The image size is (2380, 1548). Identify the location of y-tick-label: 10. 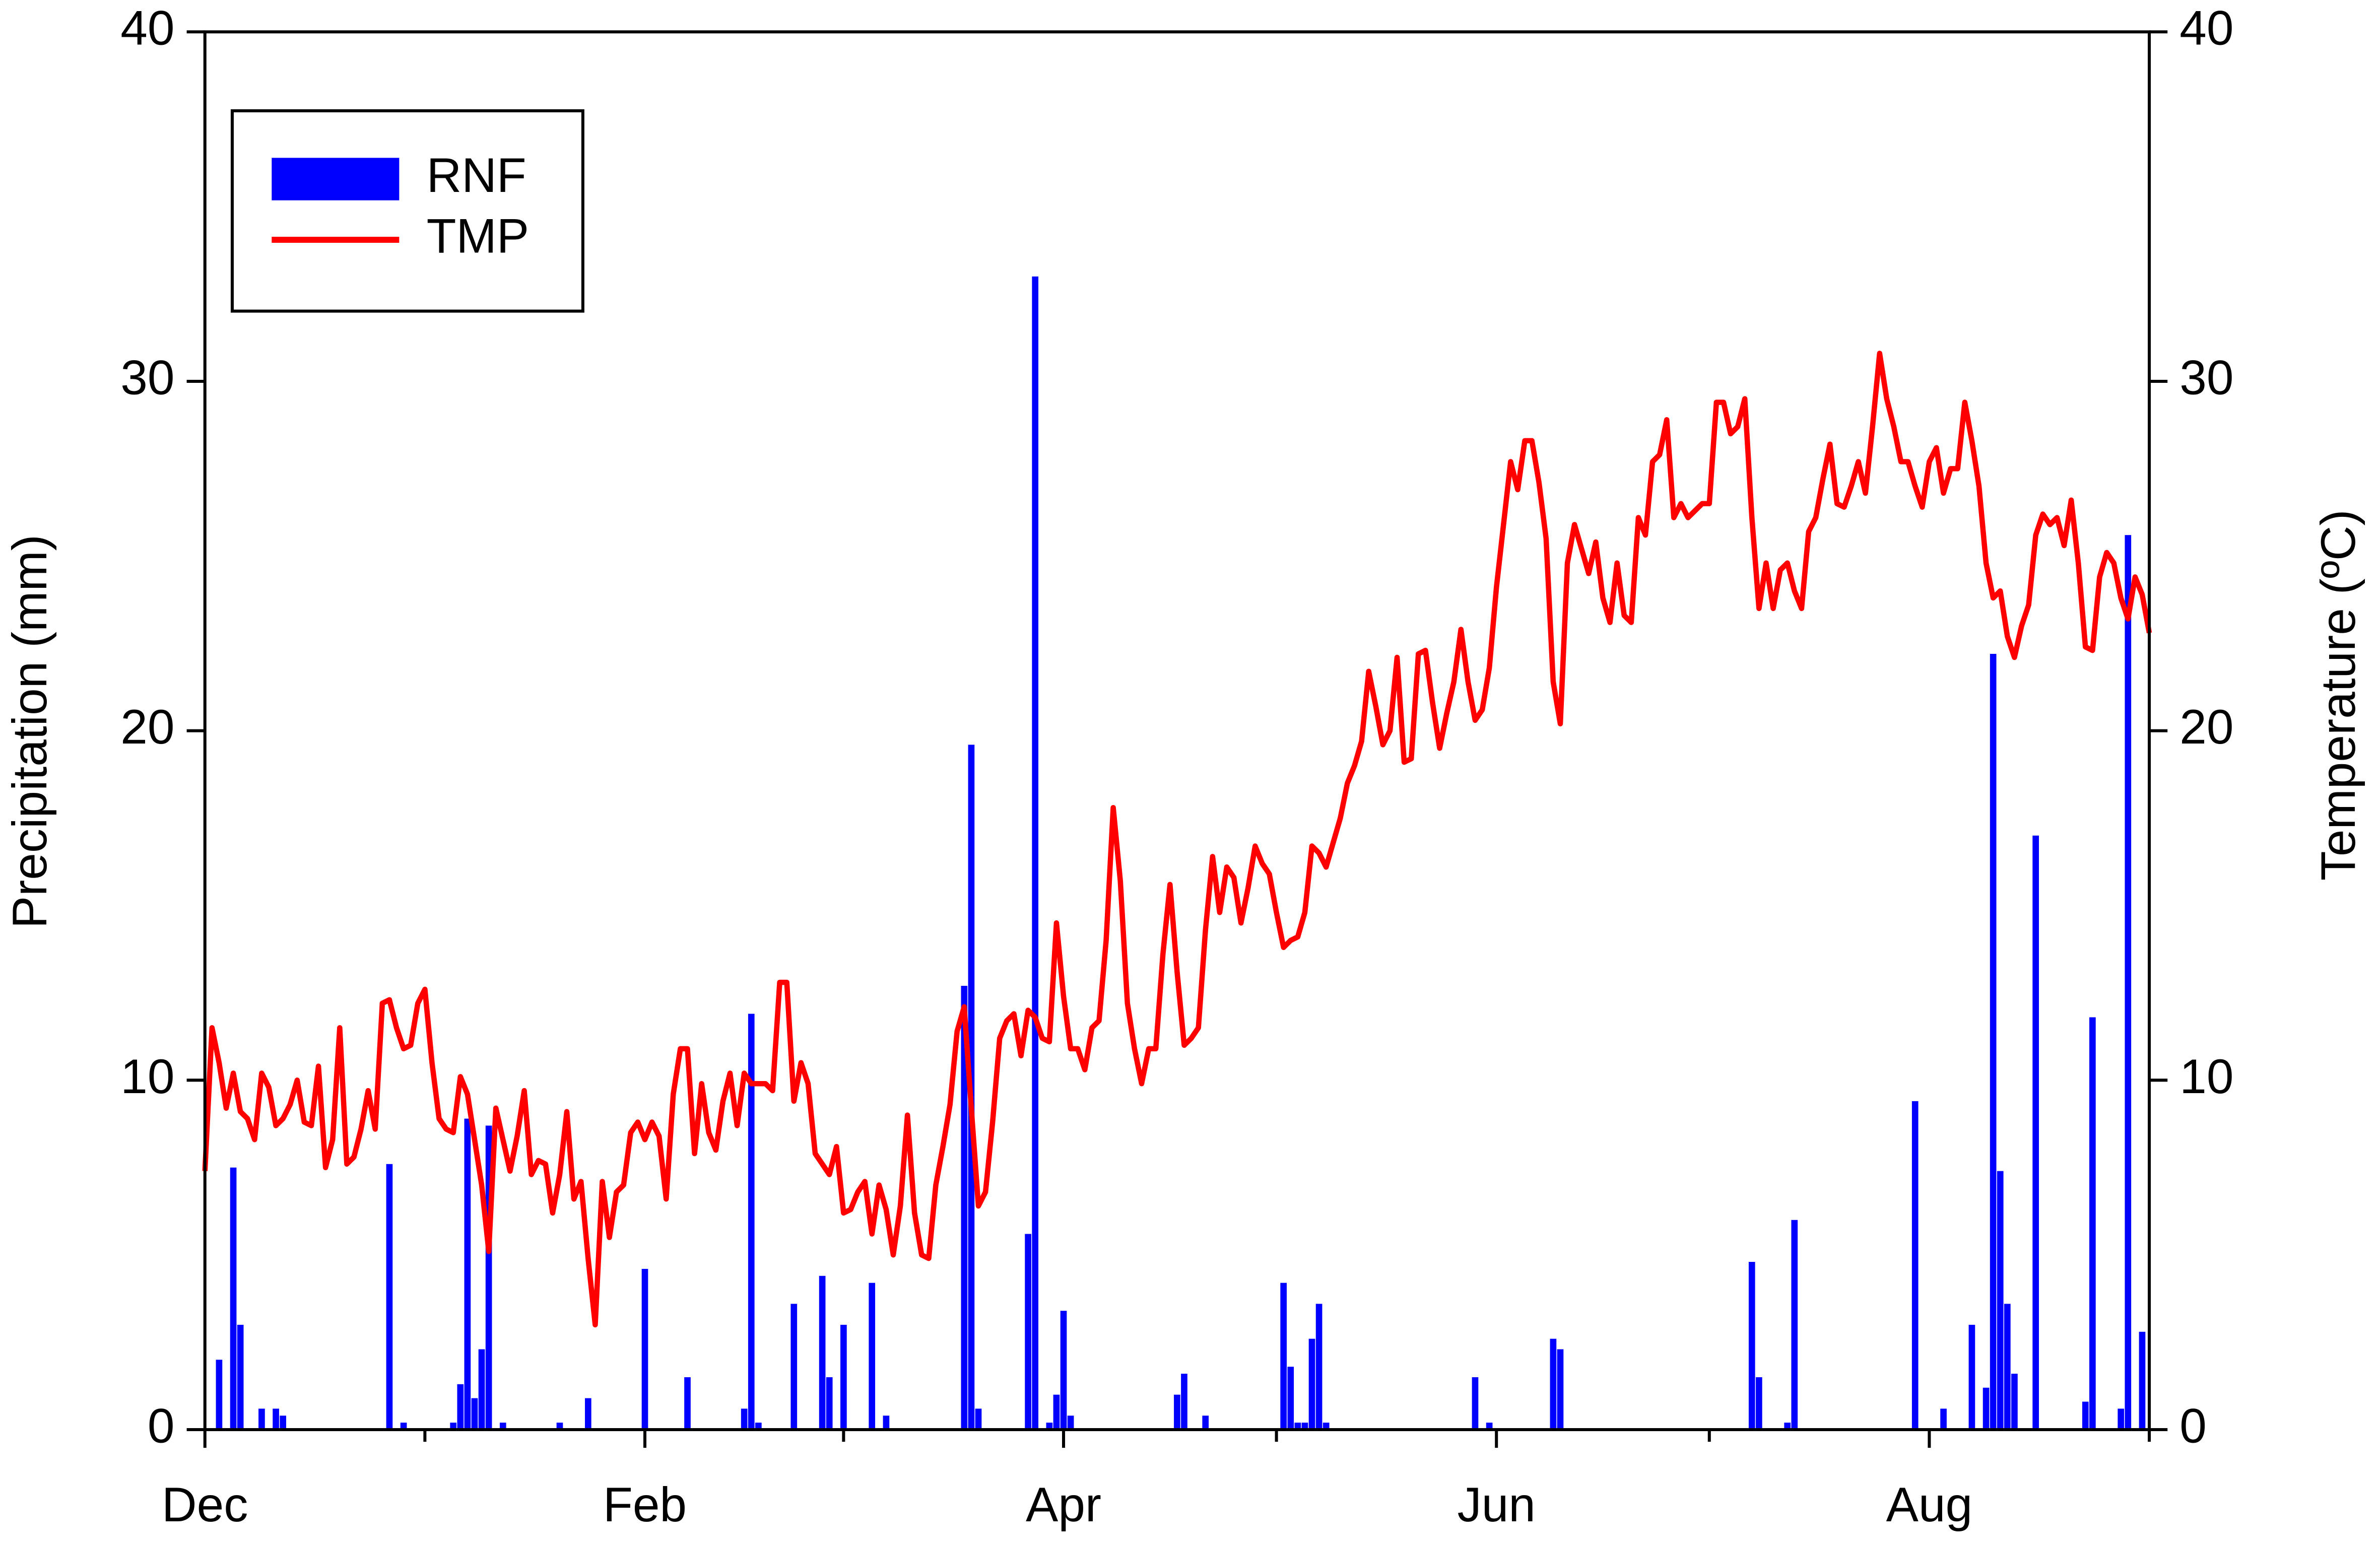
(147, 1077).